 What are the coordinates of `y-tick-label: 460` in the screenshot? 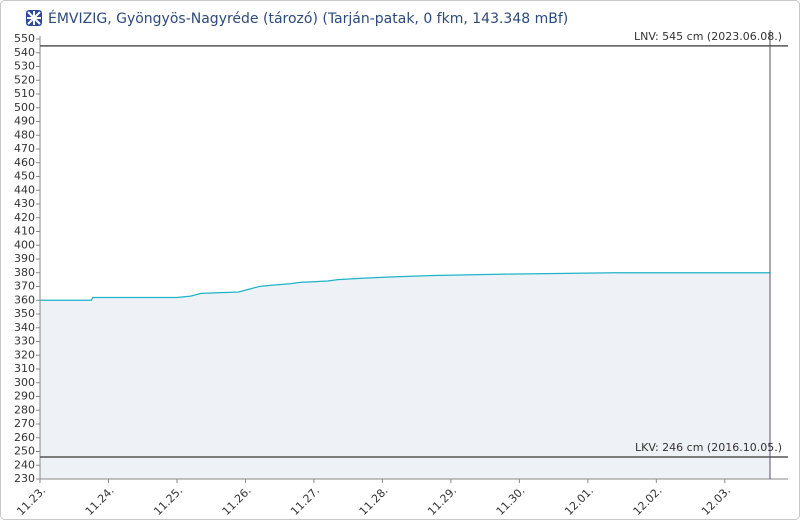 It's located at (24, 162).